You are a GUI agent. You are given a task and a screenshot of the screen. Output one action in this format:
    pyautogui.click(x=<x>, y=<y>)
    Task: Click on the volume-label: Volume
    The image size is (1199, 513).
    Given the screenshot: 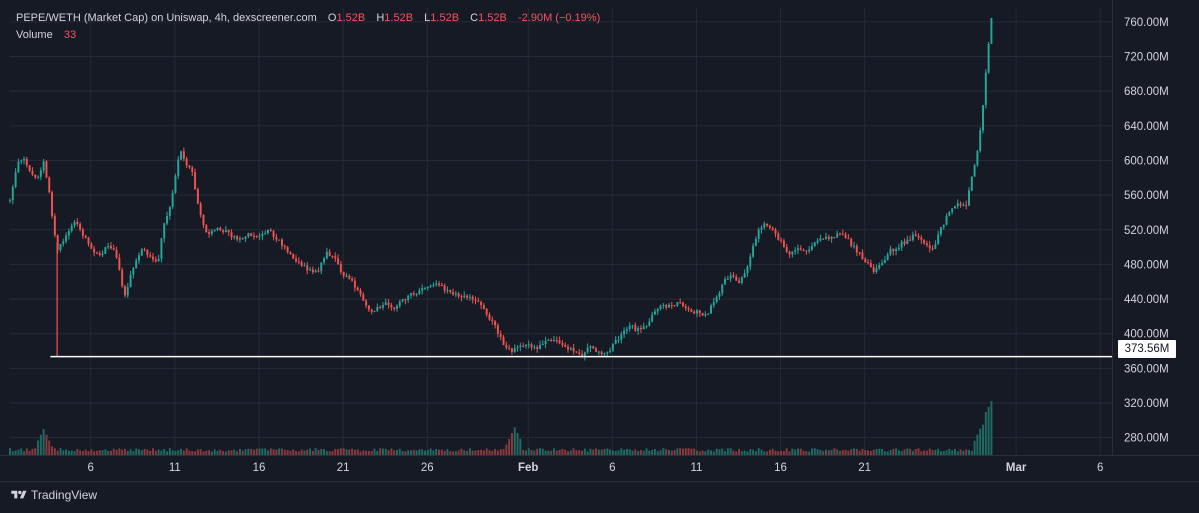 What is the action you would take?
    pyautogui.click(x=34, y=35)
    